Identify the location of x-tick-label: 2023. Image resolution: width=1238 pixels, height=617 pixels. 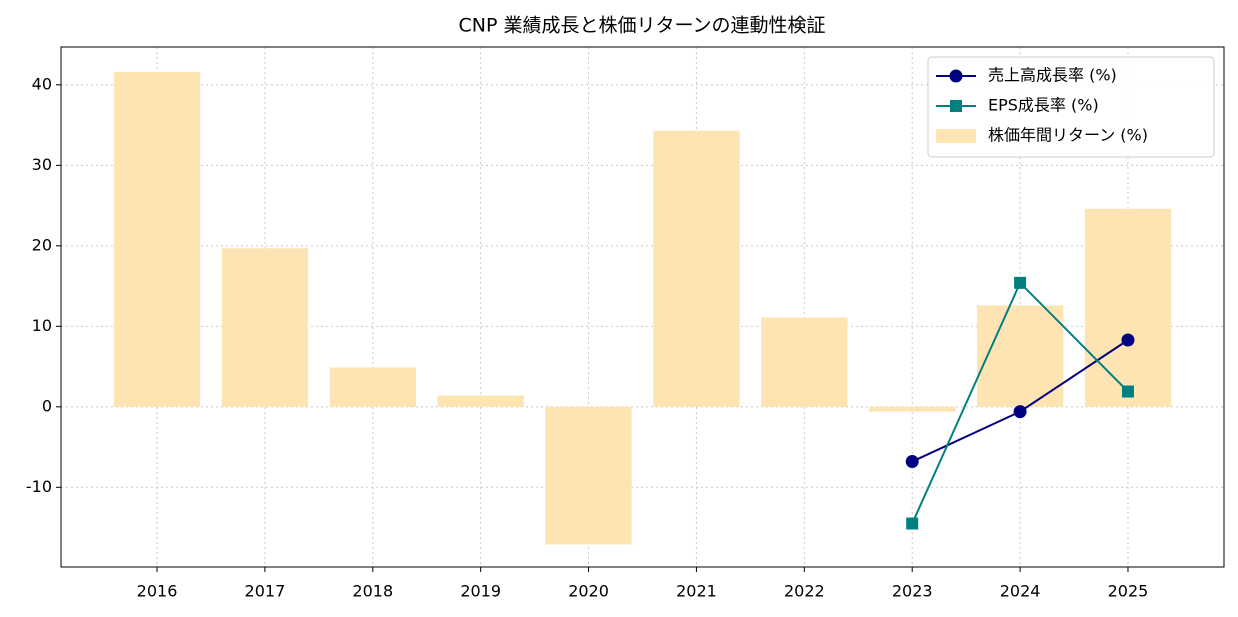
(912, 591).